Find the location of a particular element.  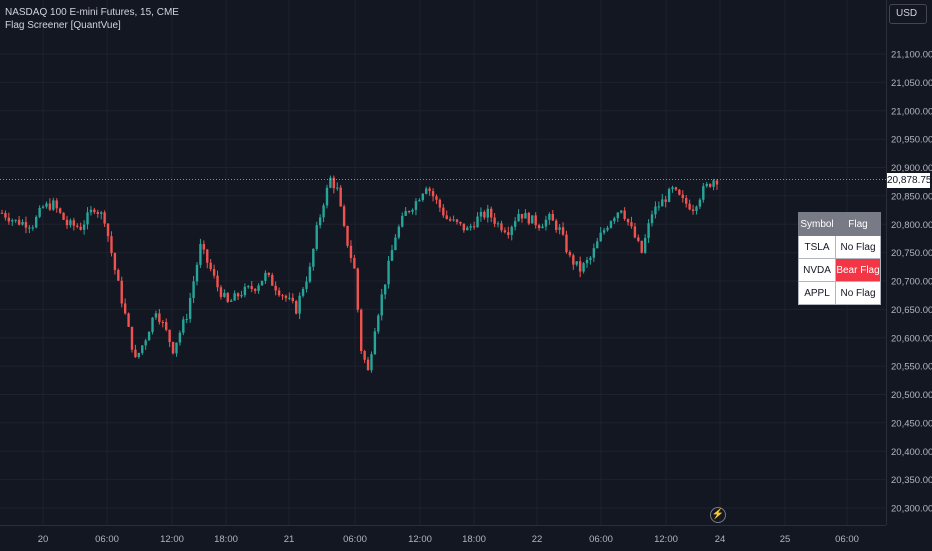

flag-cell: No Flag is located at coordinates (858, 247).